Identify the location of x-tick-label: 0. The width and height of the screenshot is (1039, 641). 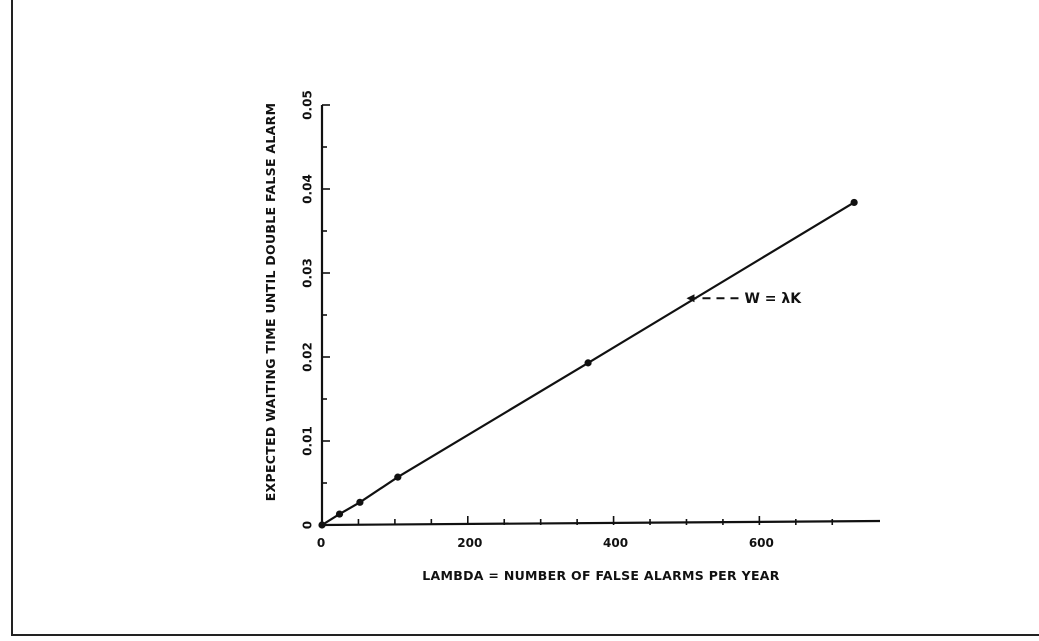
(321, 543).